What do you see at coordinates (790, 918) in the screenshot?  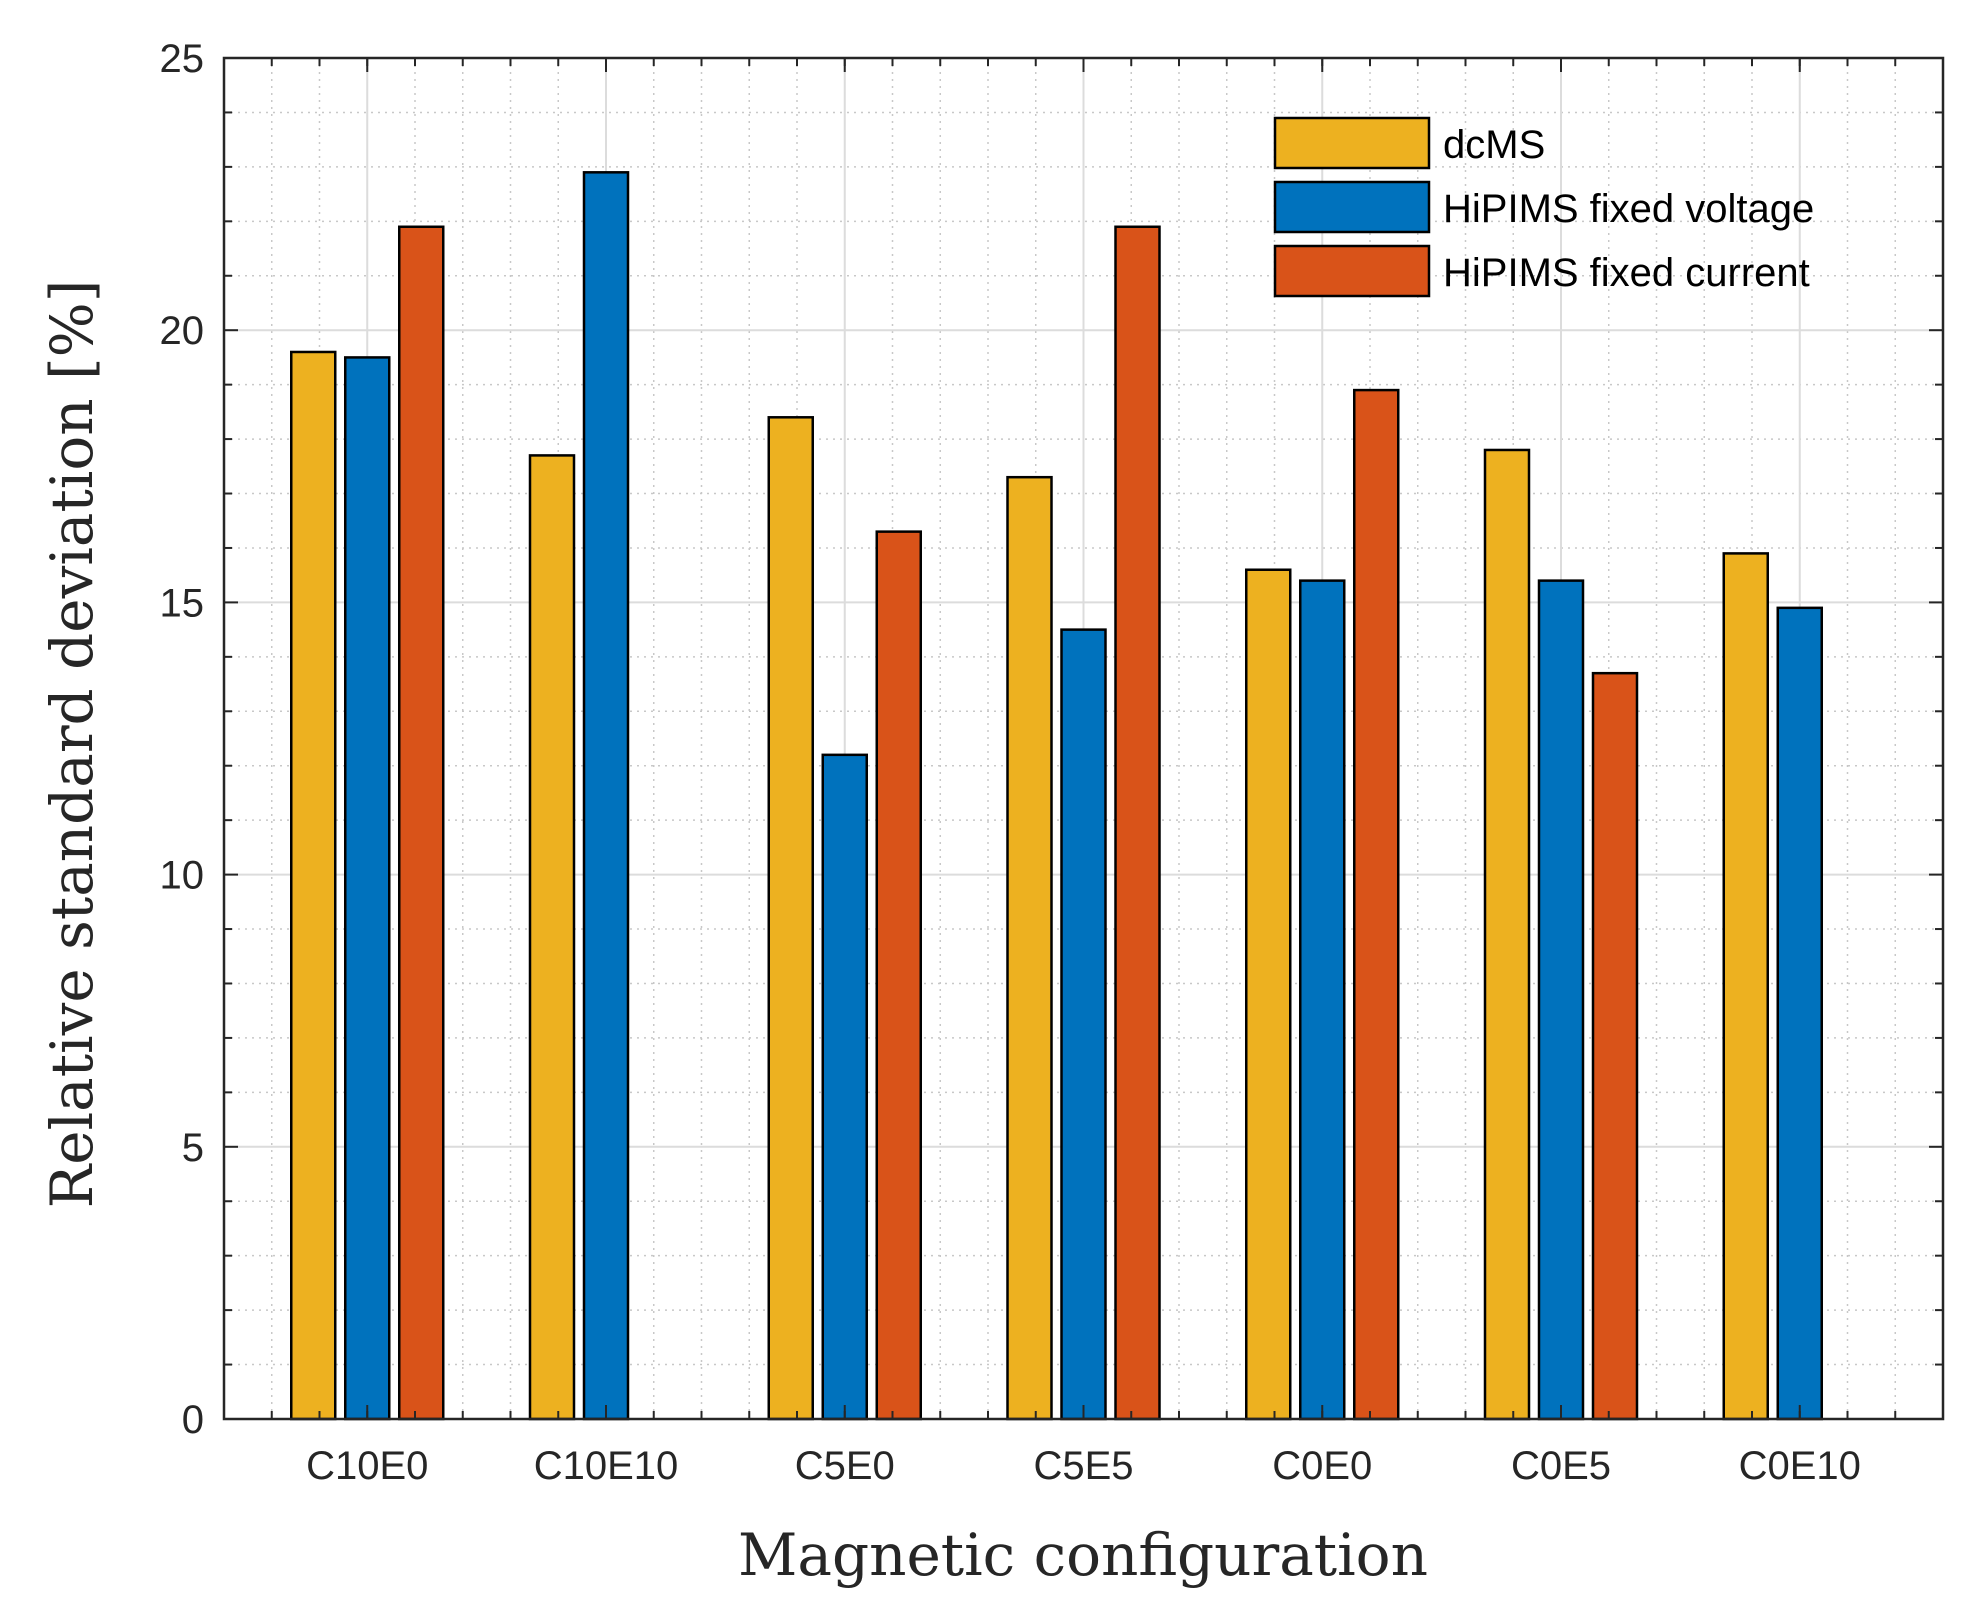 I see `bar-c5e0-dcms` at bounding box center [790, 918].